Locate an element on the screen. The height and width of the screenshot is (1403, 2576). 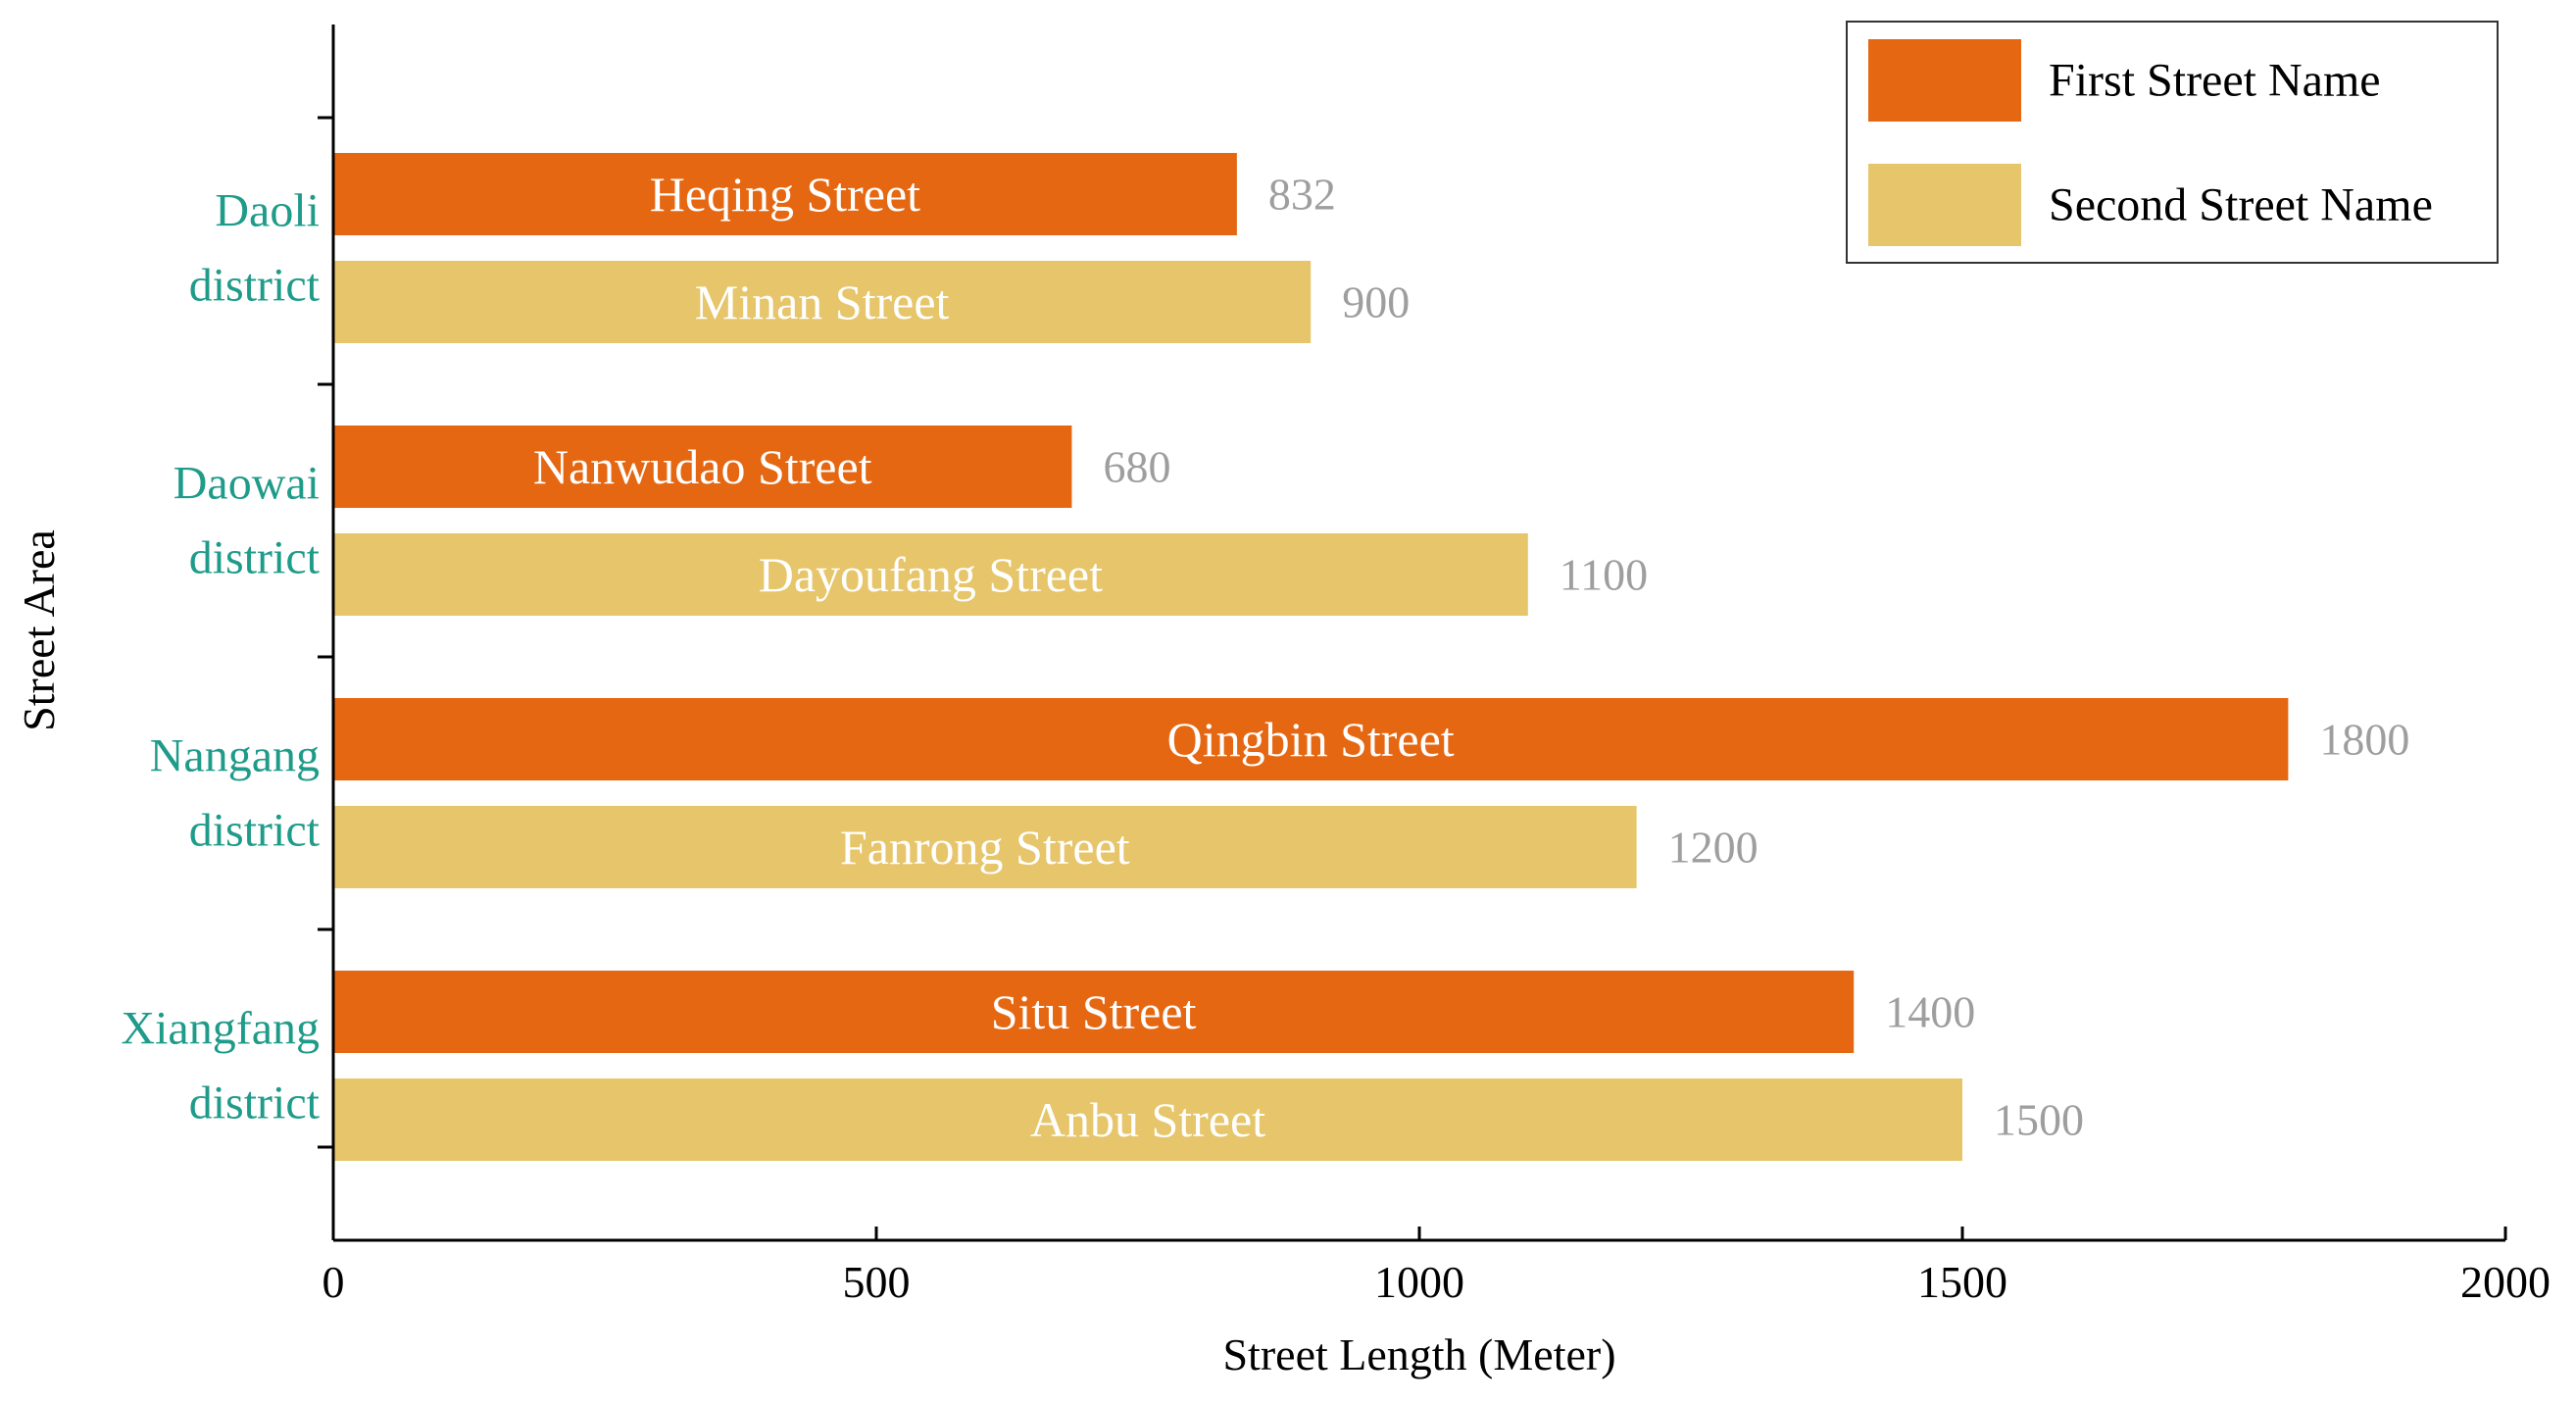
legend-label: First Street Name is located at coordinates (2215, 81).